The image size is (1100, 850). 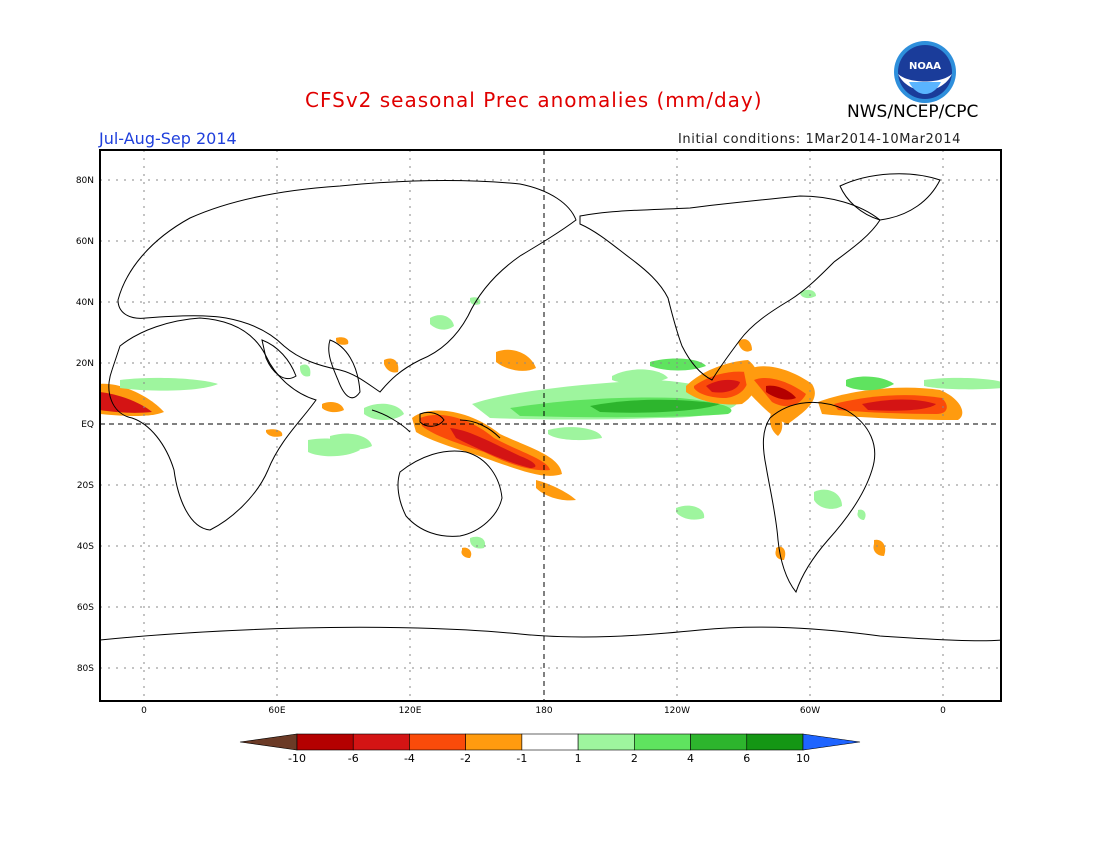 I want to click on lon-label: 180, so click(x=543, y=711).